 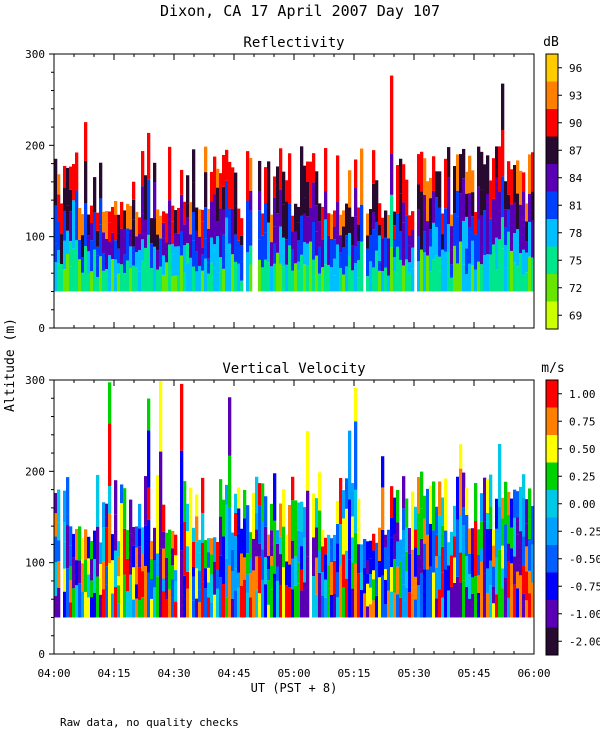 What do you see at coordinates (575, 123) in the screenshot?
I see `colorbar-tick-label: 90` at bounding box center [575, 123].